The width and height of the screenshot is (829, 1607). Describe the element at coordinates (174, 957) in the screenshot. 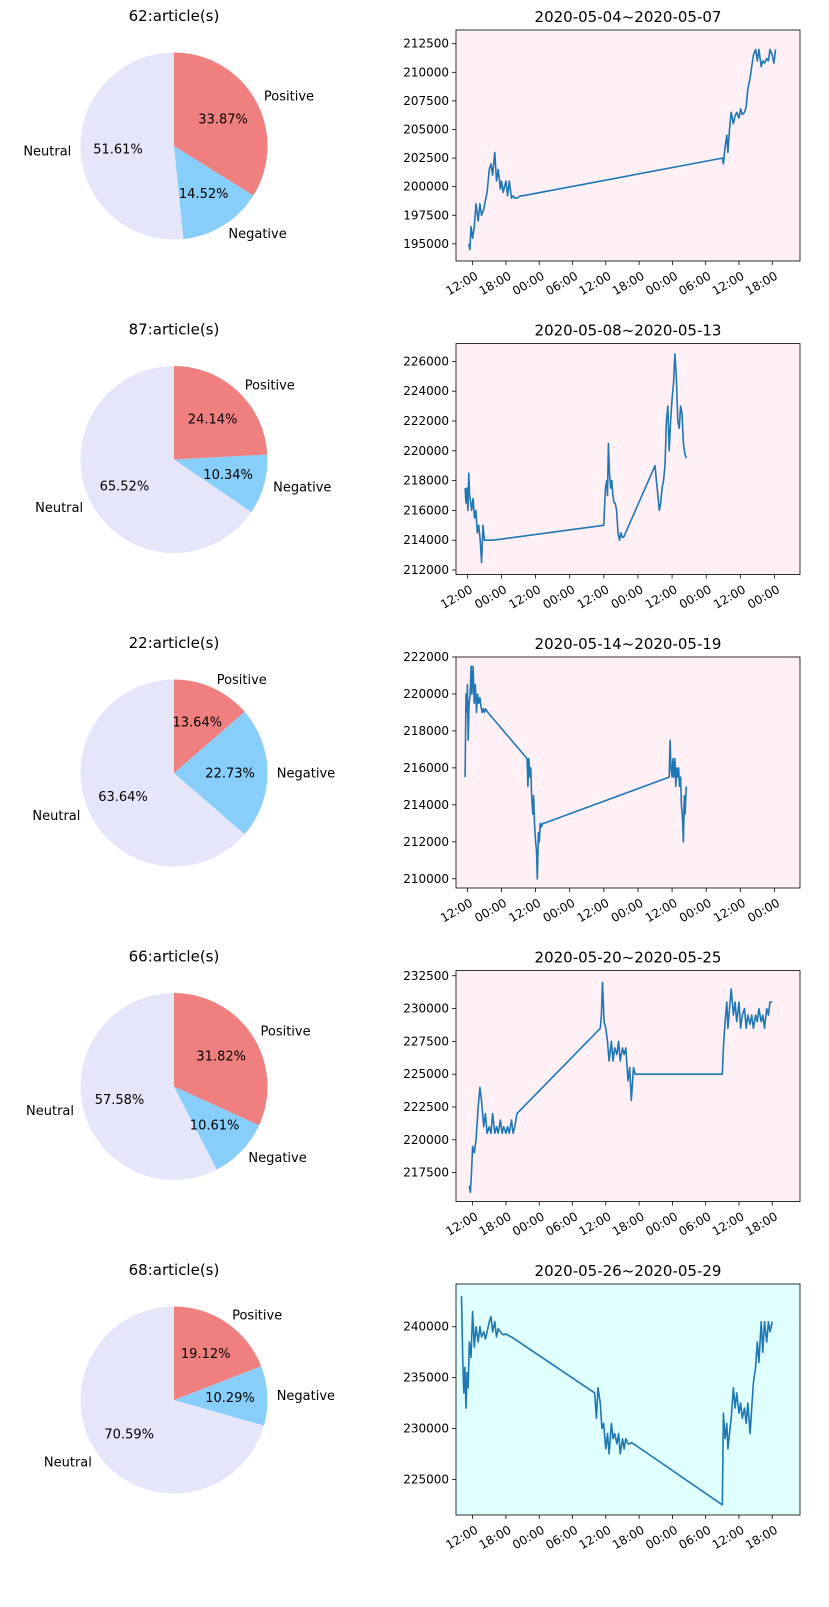

I see `pie-title: 66:article(s)` at that location.